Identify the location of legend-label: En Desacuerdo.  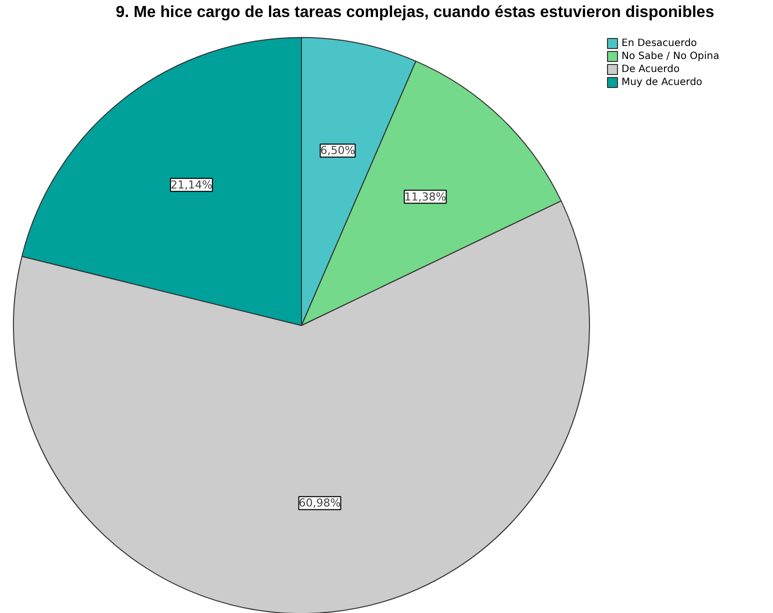
(659, 43).